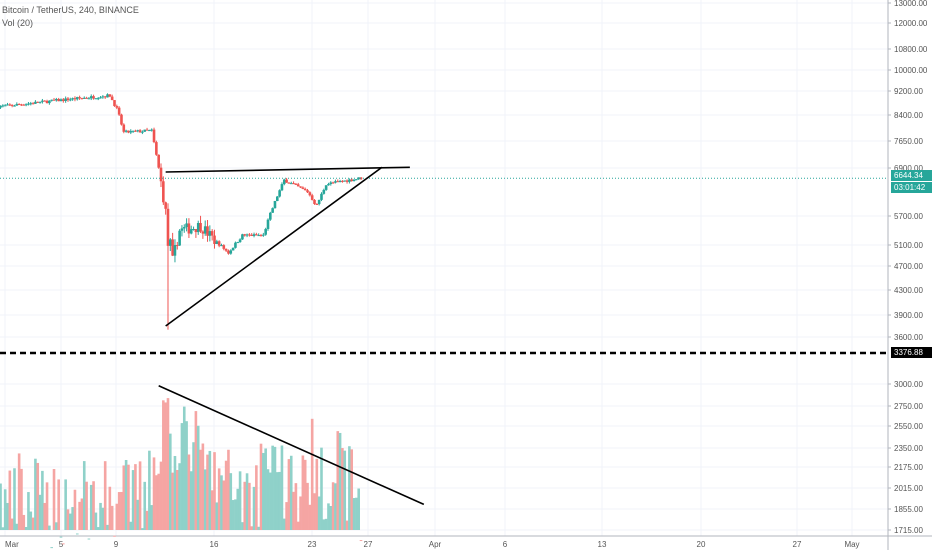  I want to click on volume-tick-label: 2750.00, so click(908, 406).